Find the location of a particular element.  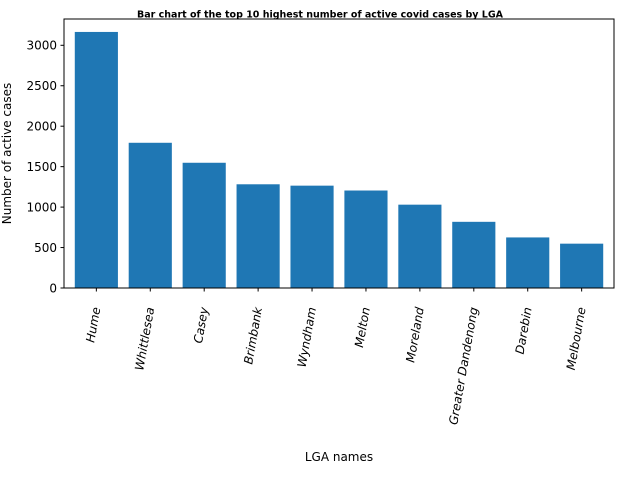

y-axis-label: Number of active cases is located at coordinates (7, 154).